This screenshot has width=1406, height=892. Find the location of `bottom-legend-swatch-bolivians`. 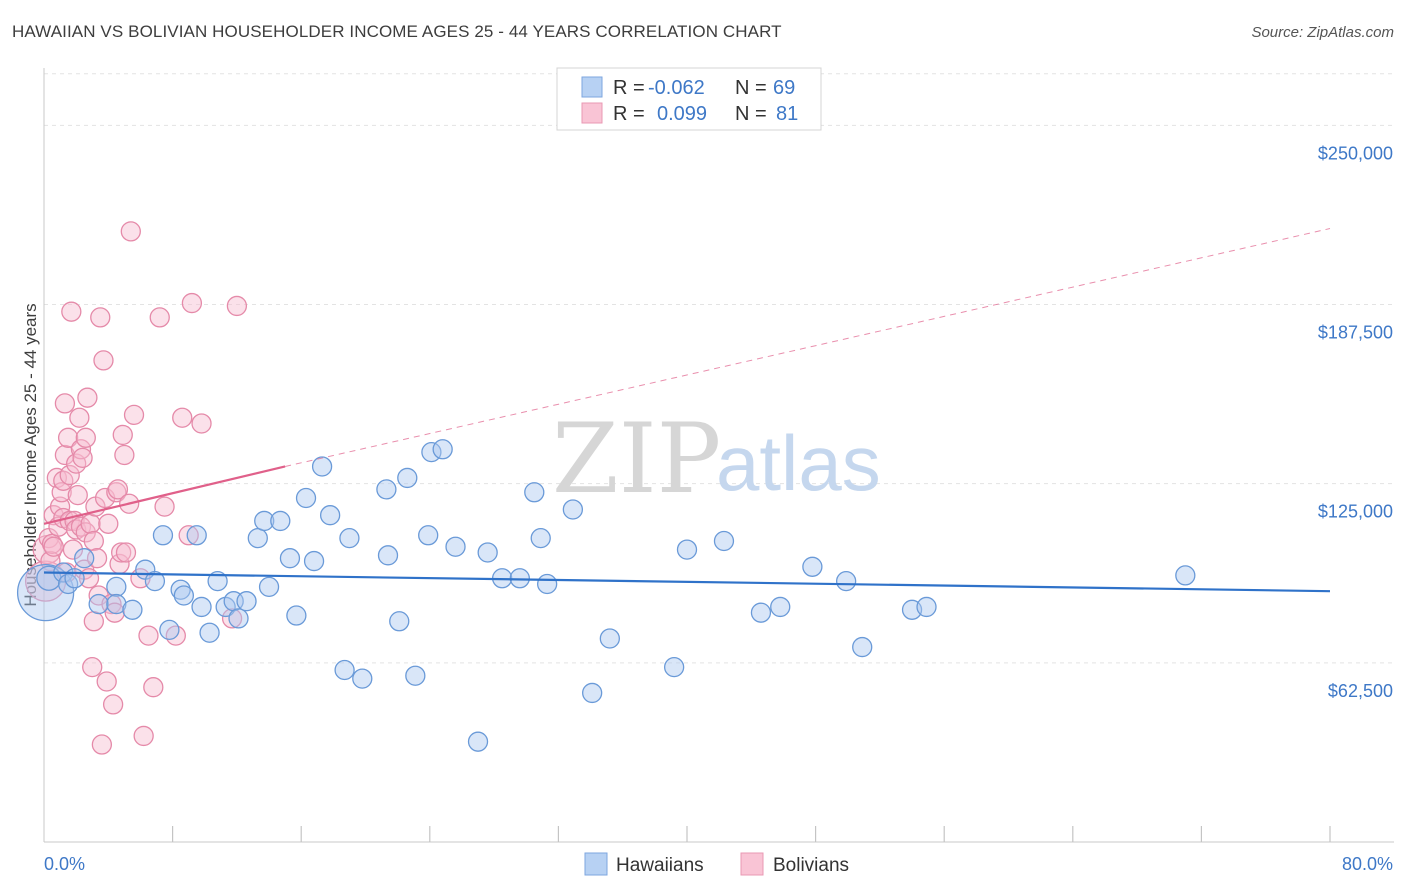

bottom-legend-swatch-bolivians is located at coordinates (752, 864).